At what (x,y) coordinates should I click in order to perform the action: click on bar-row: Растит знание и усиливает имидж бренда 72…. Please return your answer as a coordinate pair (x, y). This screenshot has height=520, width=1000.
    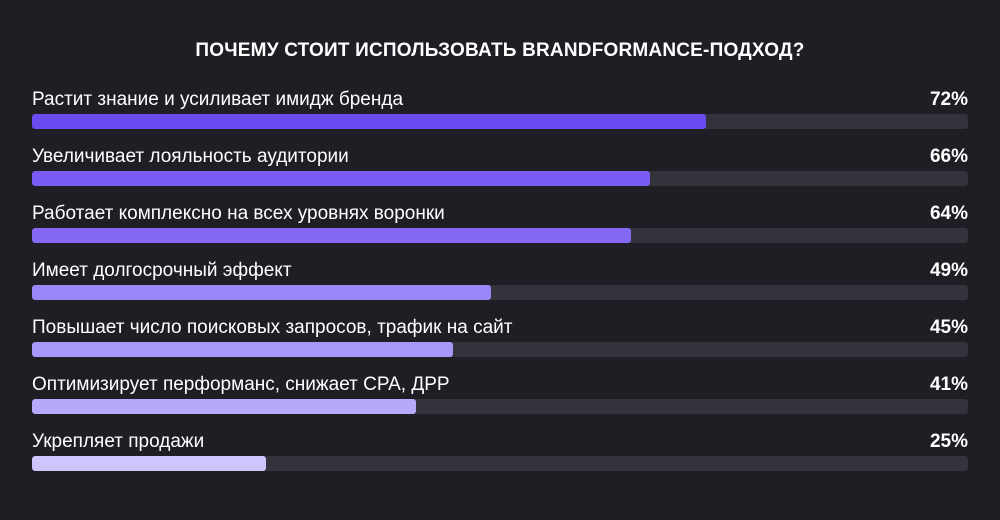
    Looking at the image, I should click on (500, 116).